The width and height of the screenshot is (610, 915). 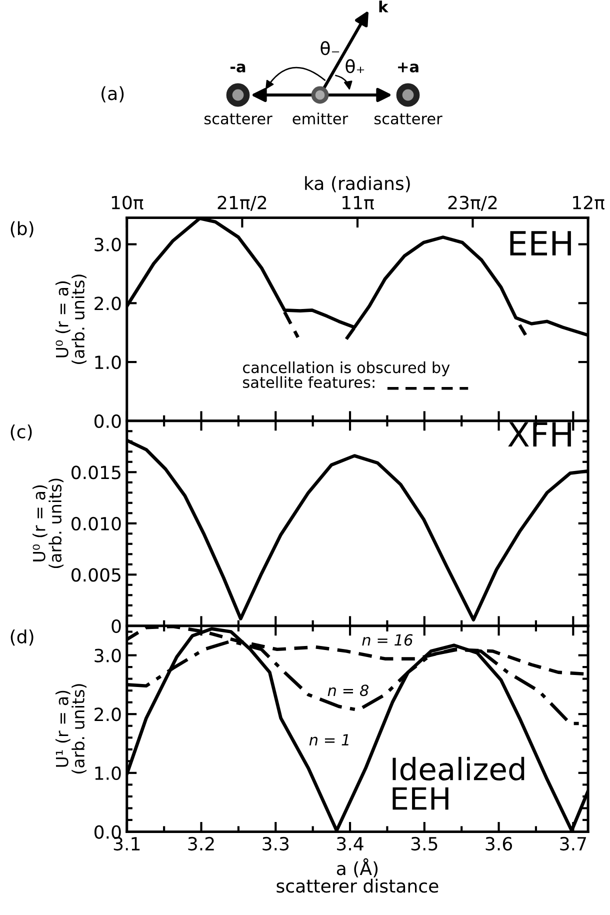 I want to click on annotation: Idealized EEH, so click(x=458, y=783).